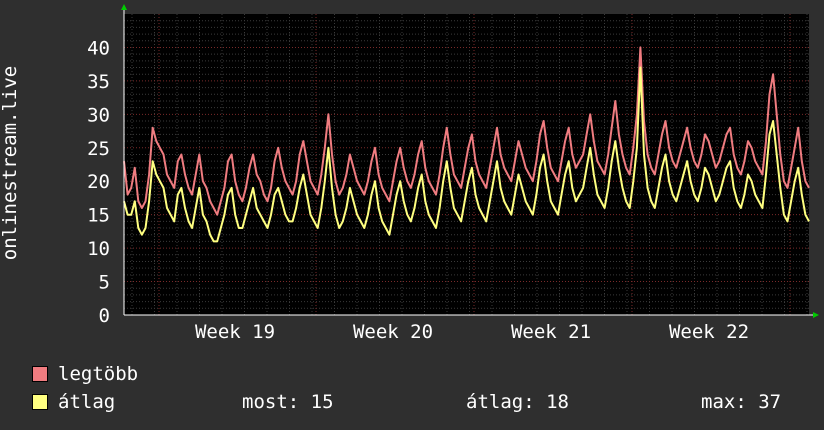 This screenshot has width=824, height=430. I want to click on y-tick-label: 10, so click(98, 249).